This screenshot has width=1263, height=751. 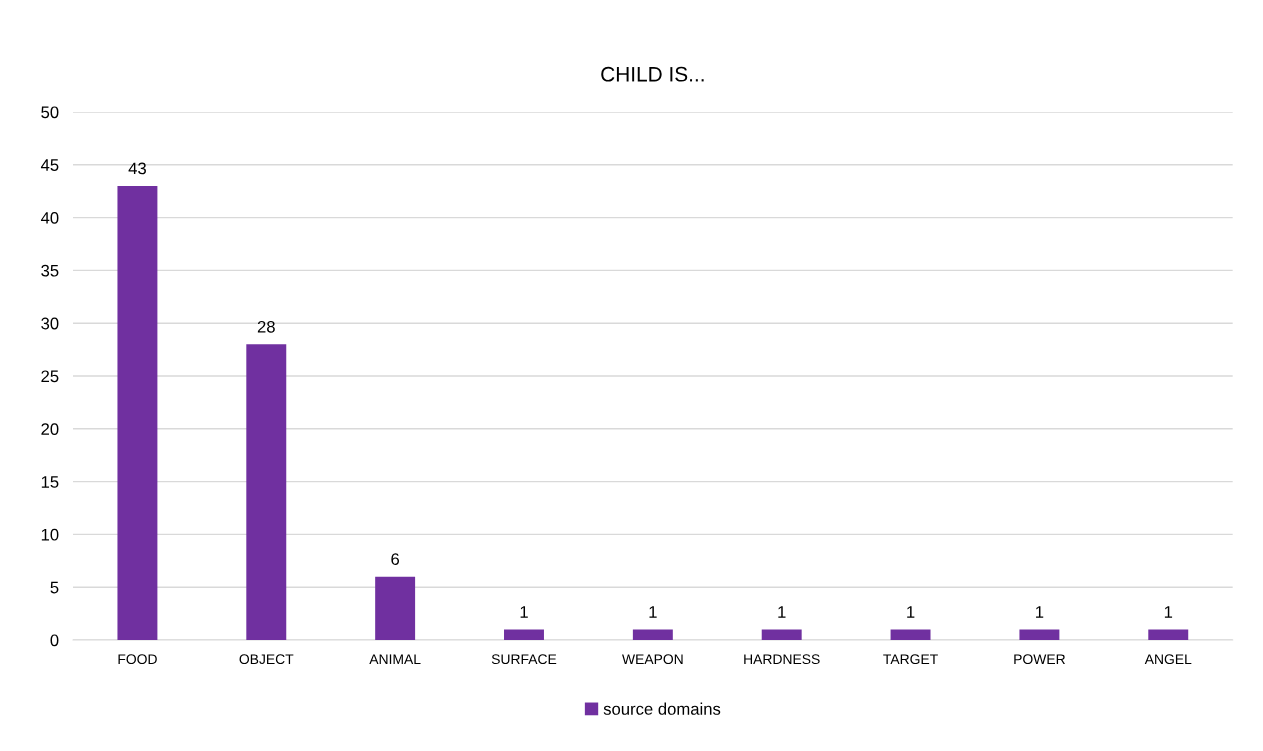 What do you see at coordinates (137, 168) in the screenshot?
I see `data-label: 43` at bounding box center [137, 168].